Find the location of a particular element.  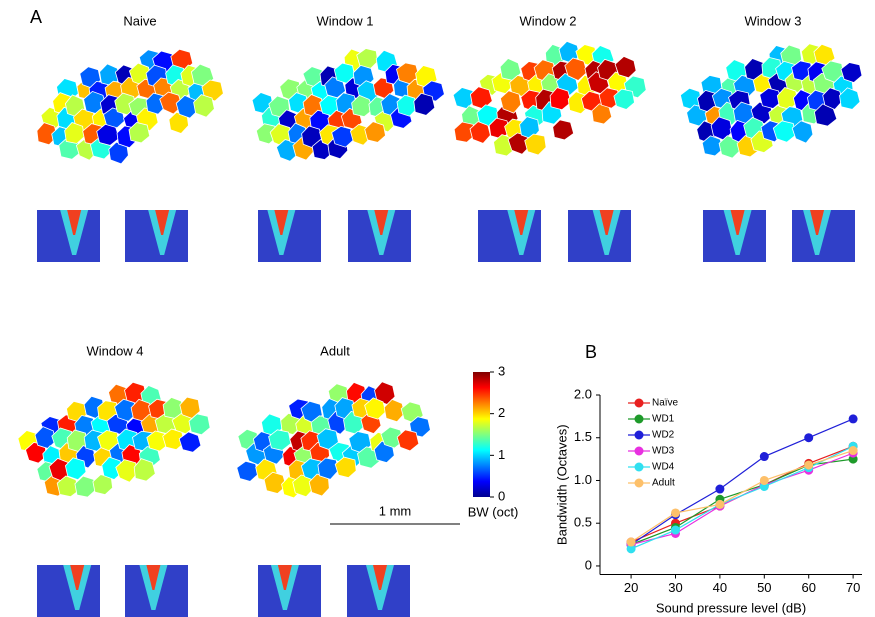

colorbar-tick-label: 0 is located at coordinates (501, 495).